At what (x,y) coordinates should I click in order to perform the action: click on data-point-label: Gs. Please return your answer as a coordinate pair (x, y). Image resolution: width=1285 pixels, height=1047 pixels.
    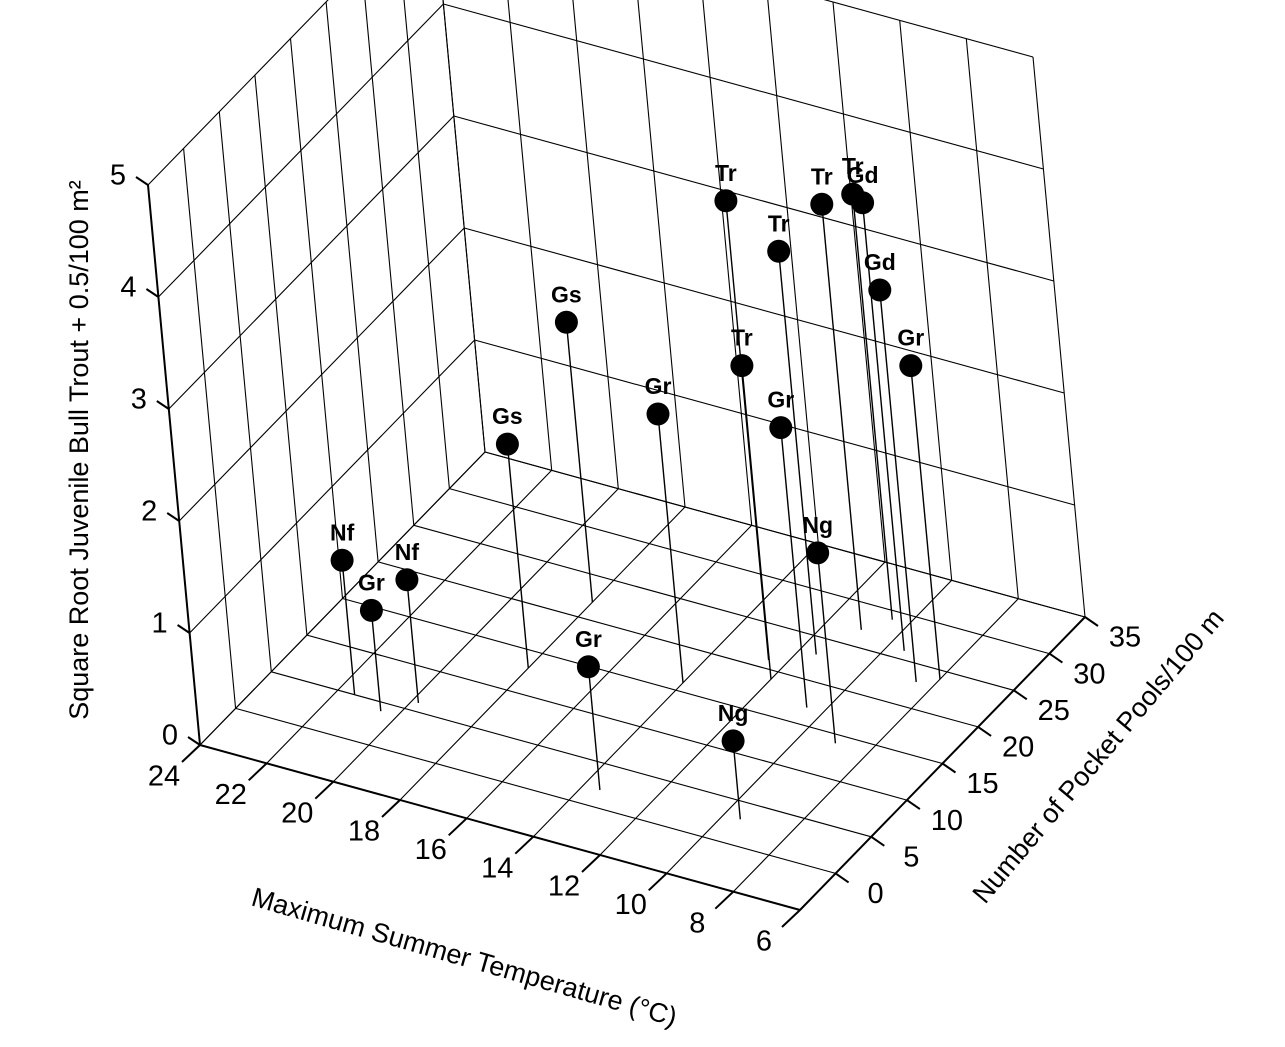
    Looking at the image, I should click on (566, 294).